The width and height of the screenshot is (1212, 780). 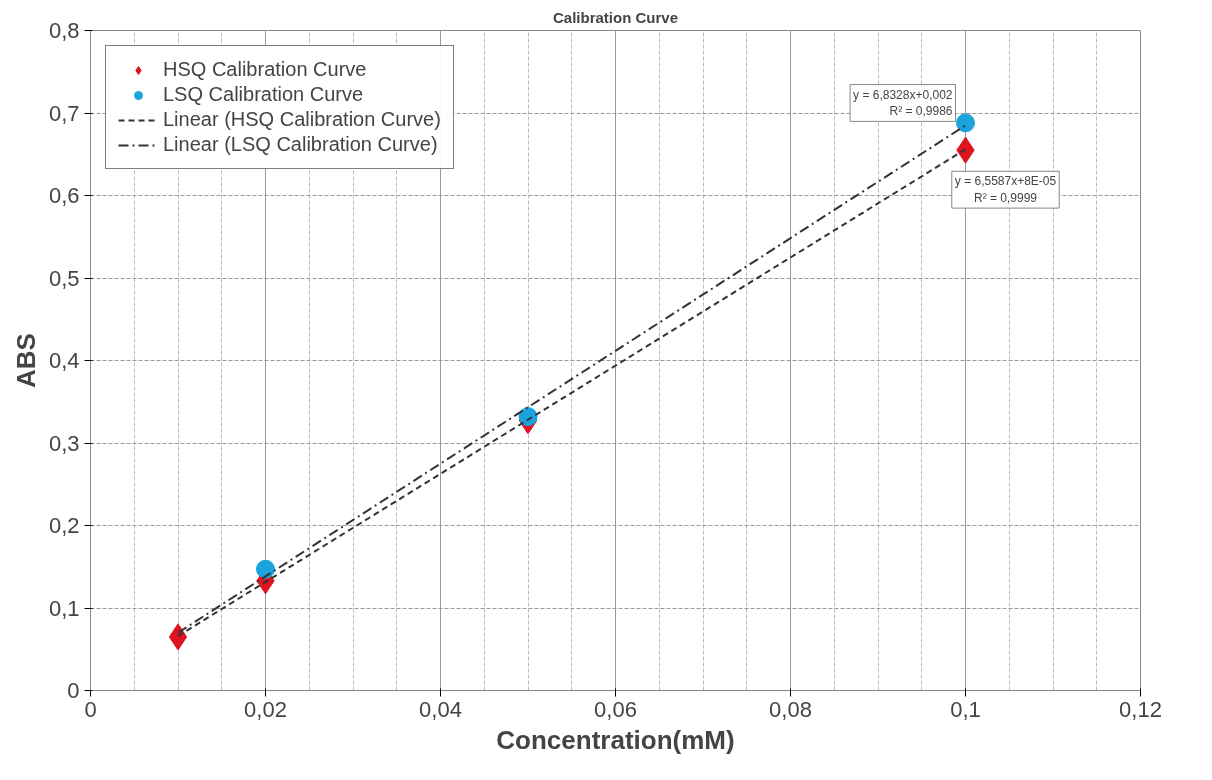 I want to click on y-tick-label: 0,5, so click(x=64, y=278).